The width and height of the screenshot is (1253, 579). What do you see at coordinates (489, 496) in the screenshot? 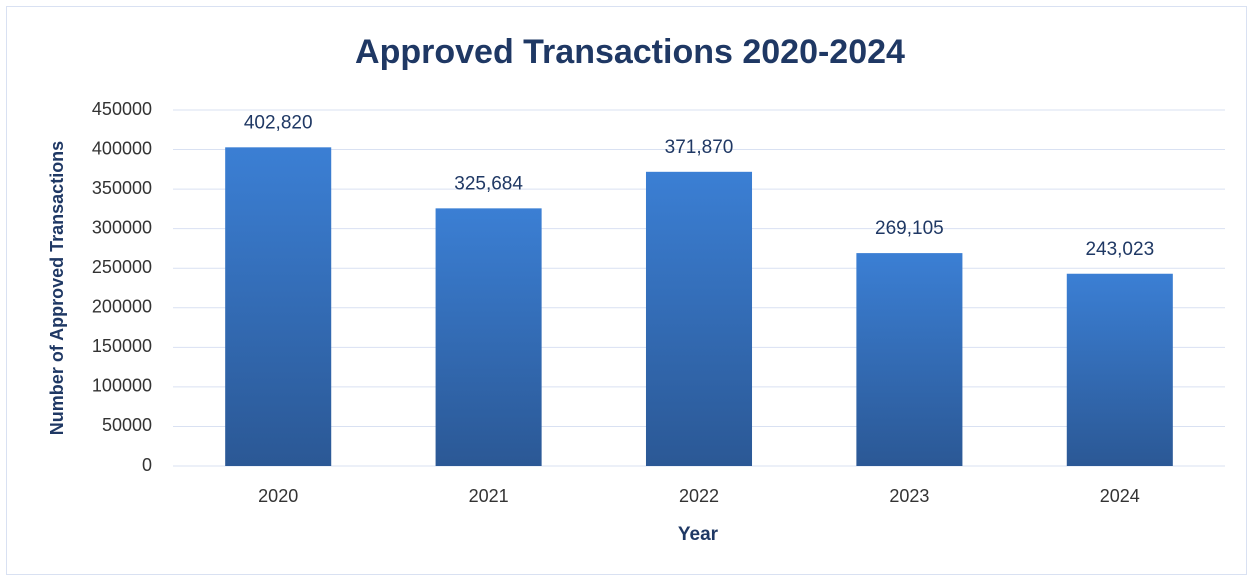
I see `x-tick-label: 2021` at bounding box center [489, 496].